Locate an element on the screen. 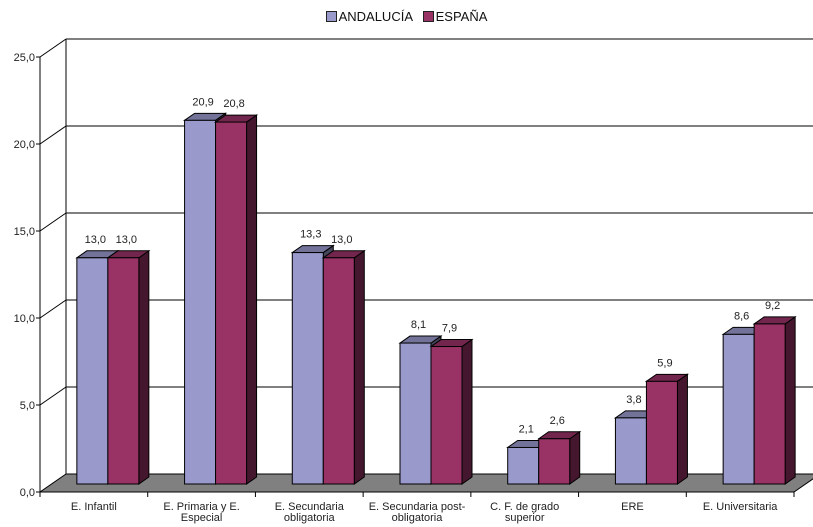 The height and width of the screenshot is (527, 813). data-label: 3,8 is located at coordinates (633, 400).